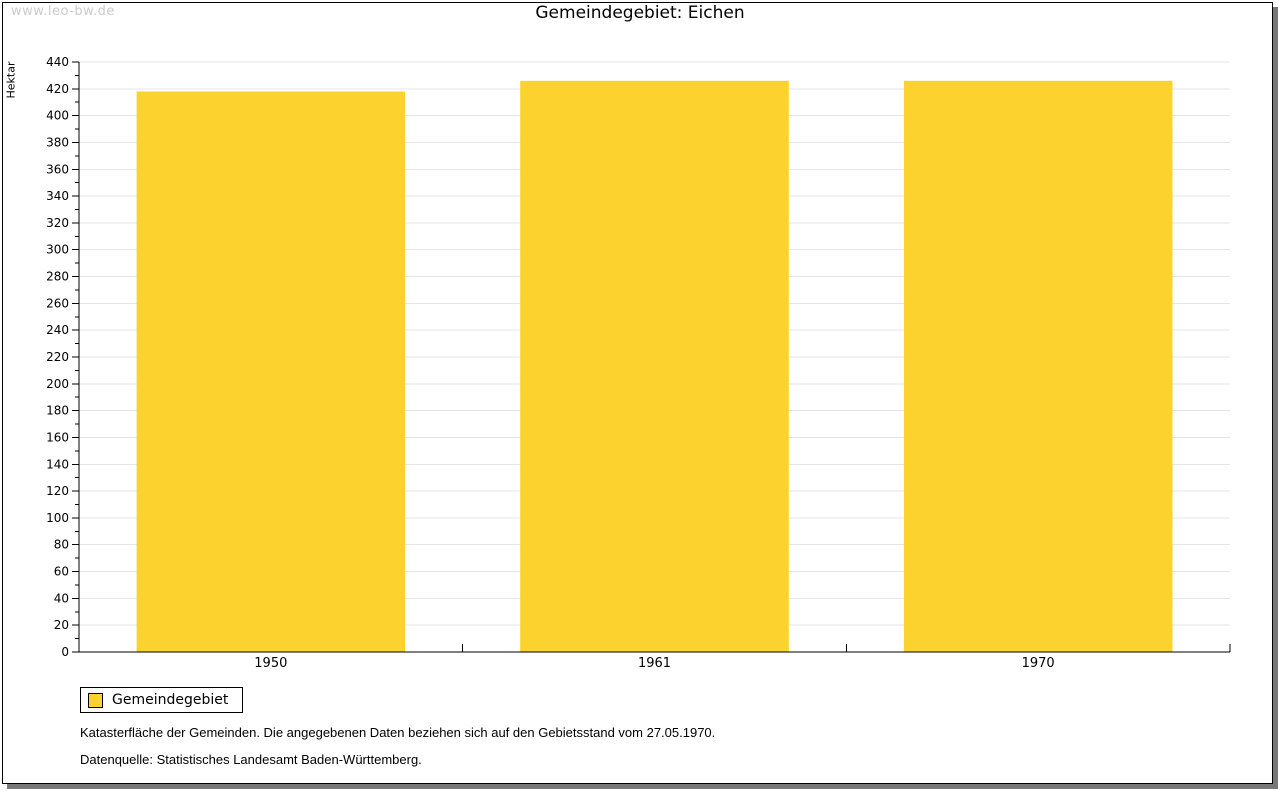 This screenshot has width=1280, height=791. Describe the element at coordinates (63, 11) in the screenshot. I see `watermark: www.leo-bw.de` at that location.